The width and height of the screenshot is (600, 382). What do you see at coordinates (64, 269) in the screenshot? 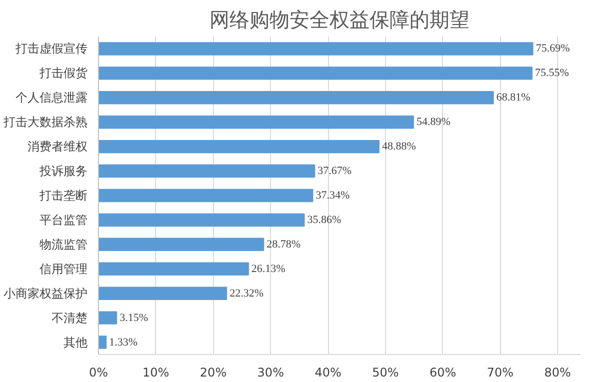
I see `y-tick-label: 信用管理` at bounding box center [64, 269].